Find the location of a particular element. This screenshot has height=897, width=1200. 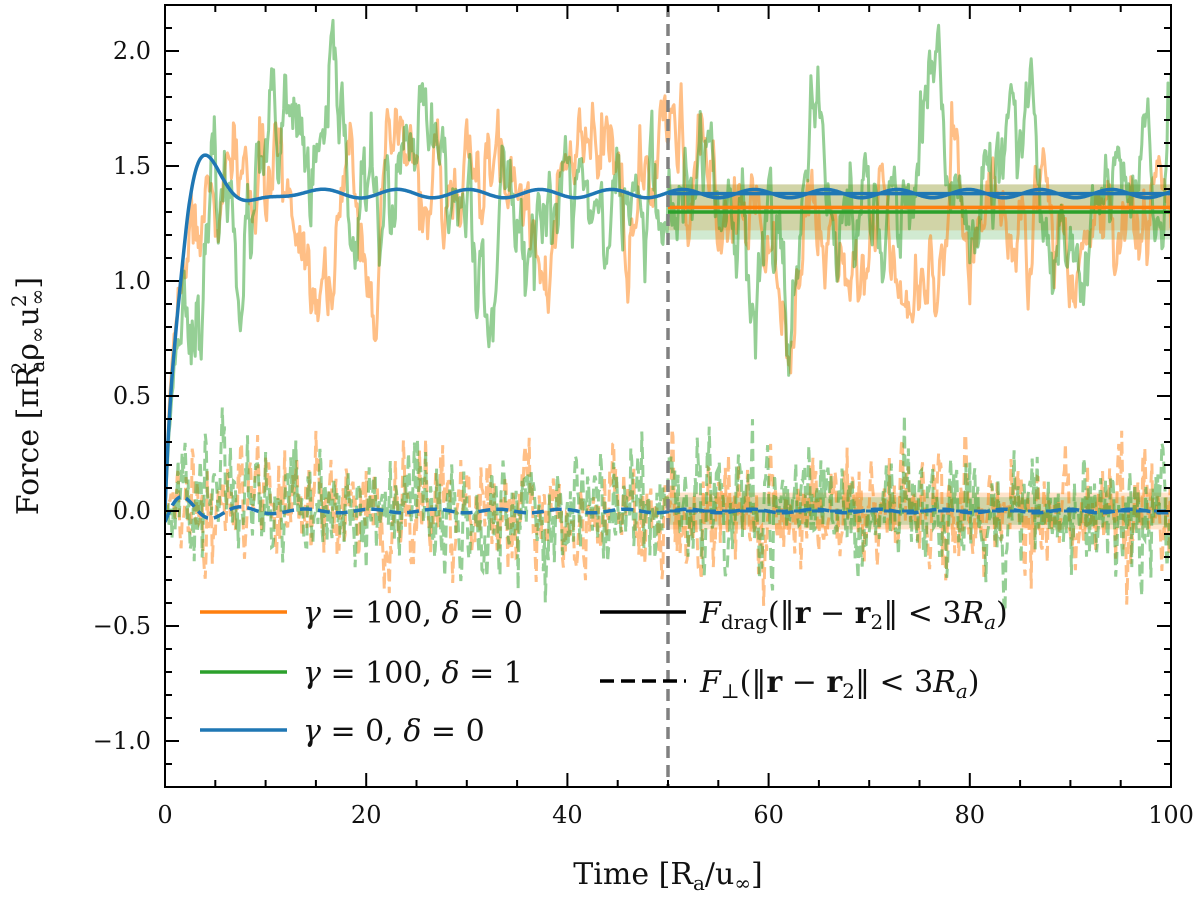

legend-label-perp: F⊥(‖r − r2‖ < 3Ra) is located at coordinates (839, 684).